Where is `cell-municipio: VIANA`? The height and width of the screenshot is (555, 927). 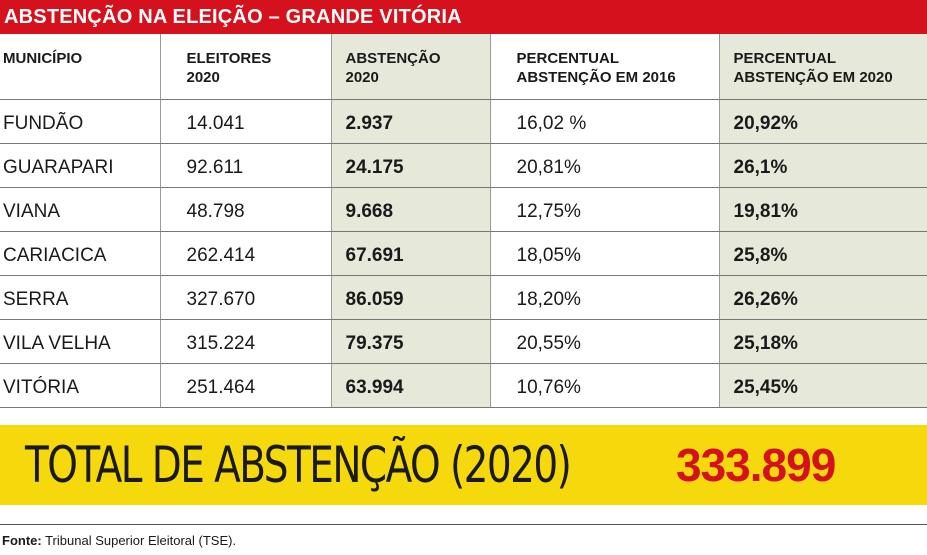 cell-municipio: VIANA is located at coordinates (80, 209).